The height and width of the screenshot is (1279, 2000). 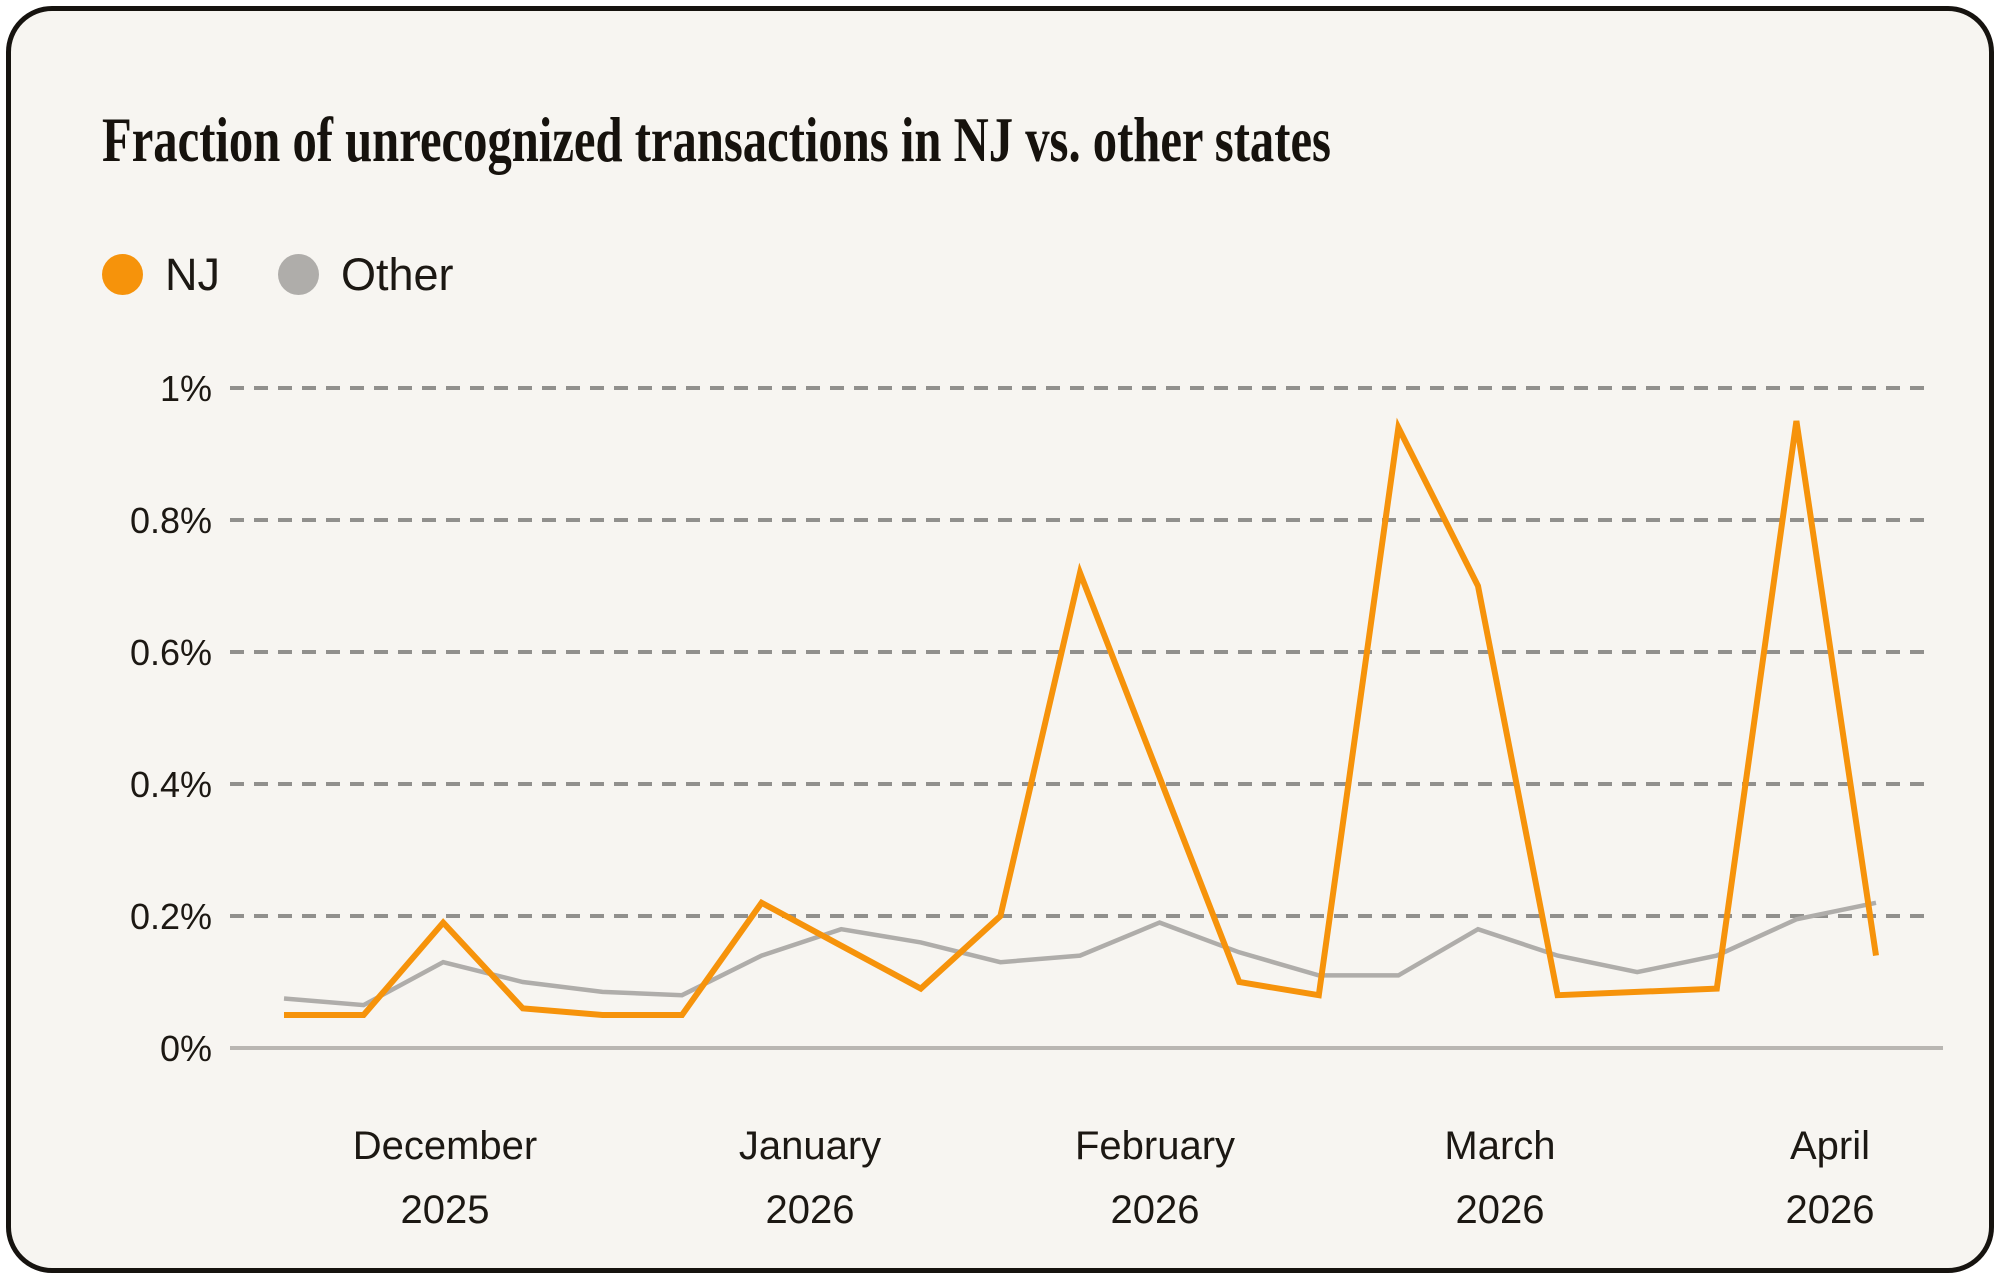 I want to click on x-tick-month-March: March, so click(x=1499, y=1146).